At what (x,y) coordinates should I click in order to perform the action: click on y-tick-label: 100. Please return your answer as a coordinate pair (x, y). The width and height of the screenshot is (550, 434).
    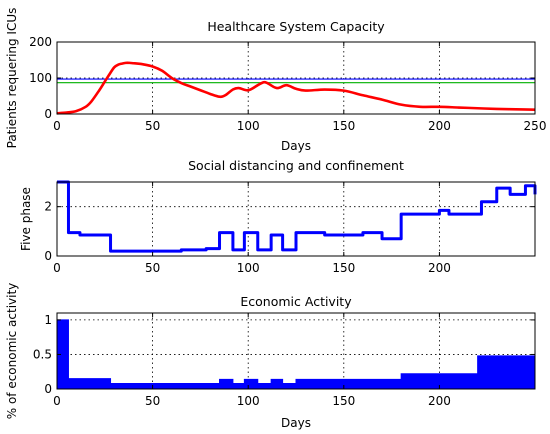
    Looking at the image, I should click on (40, 78).